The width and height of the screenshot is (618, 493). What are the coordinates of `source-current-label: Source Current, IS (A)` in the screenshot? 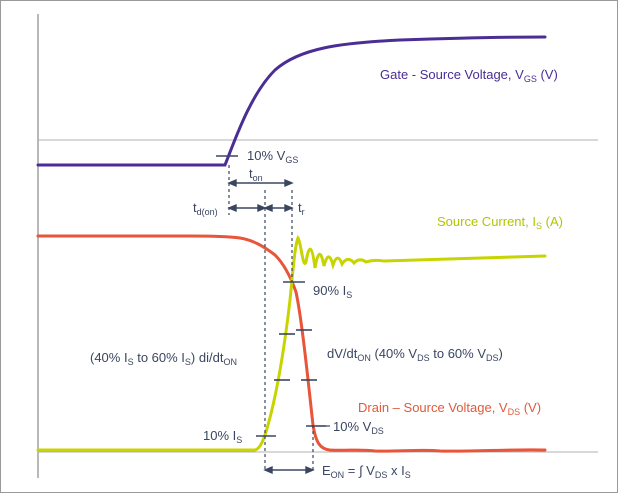 It's located at (500, 222).